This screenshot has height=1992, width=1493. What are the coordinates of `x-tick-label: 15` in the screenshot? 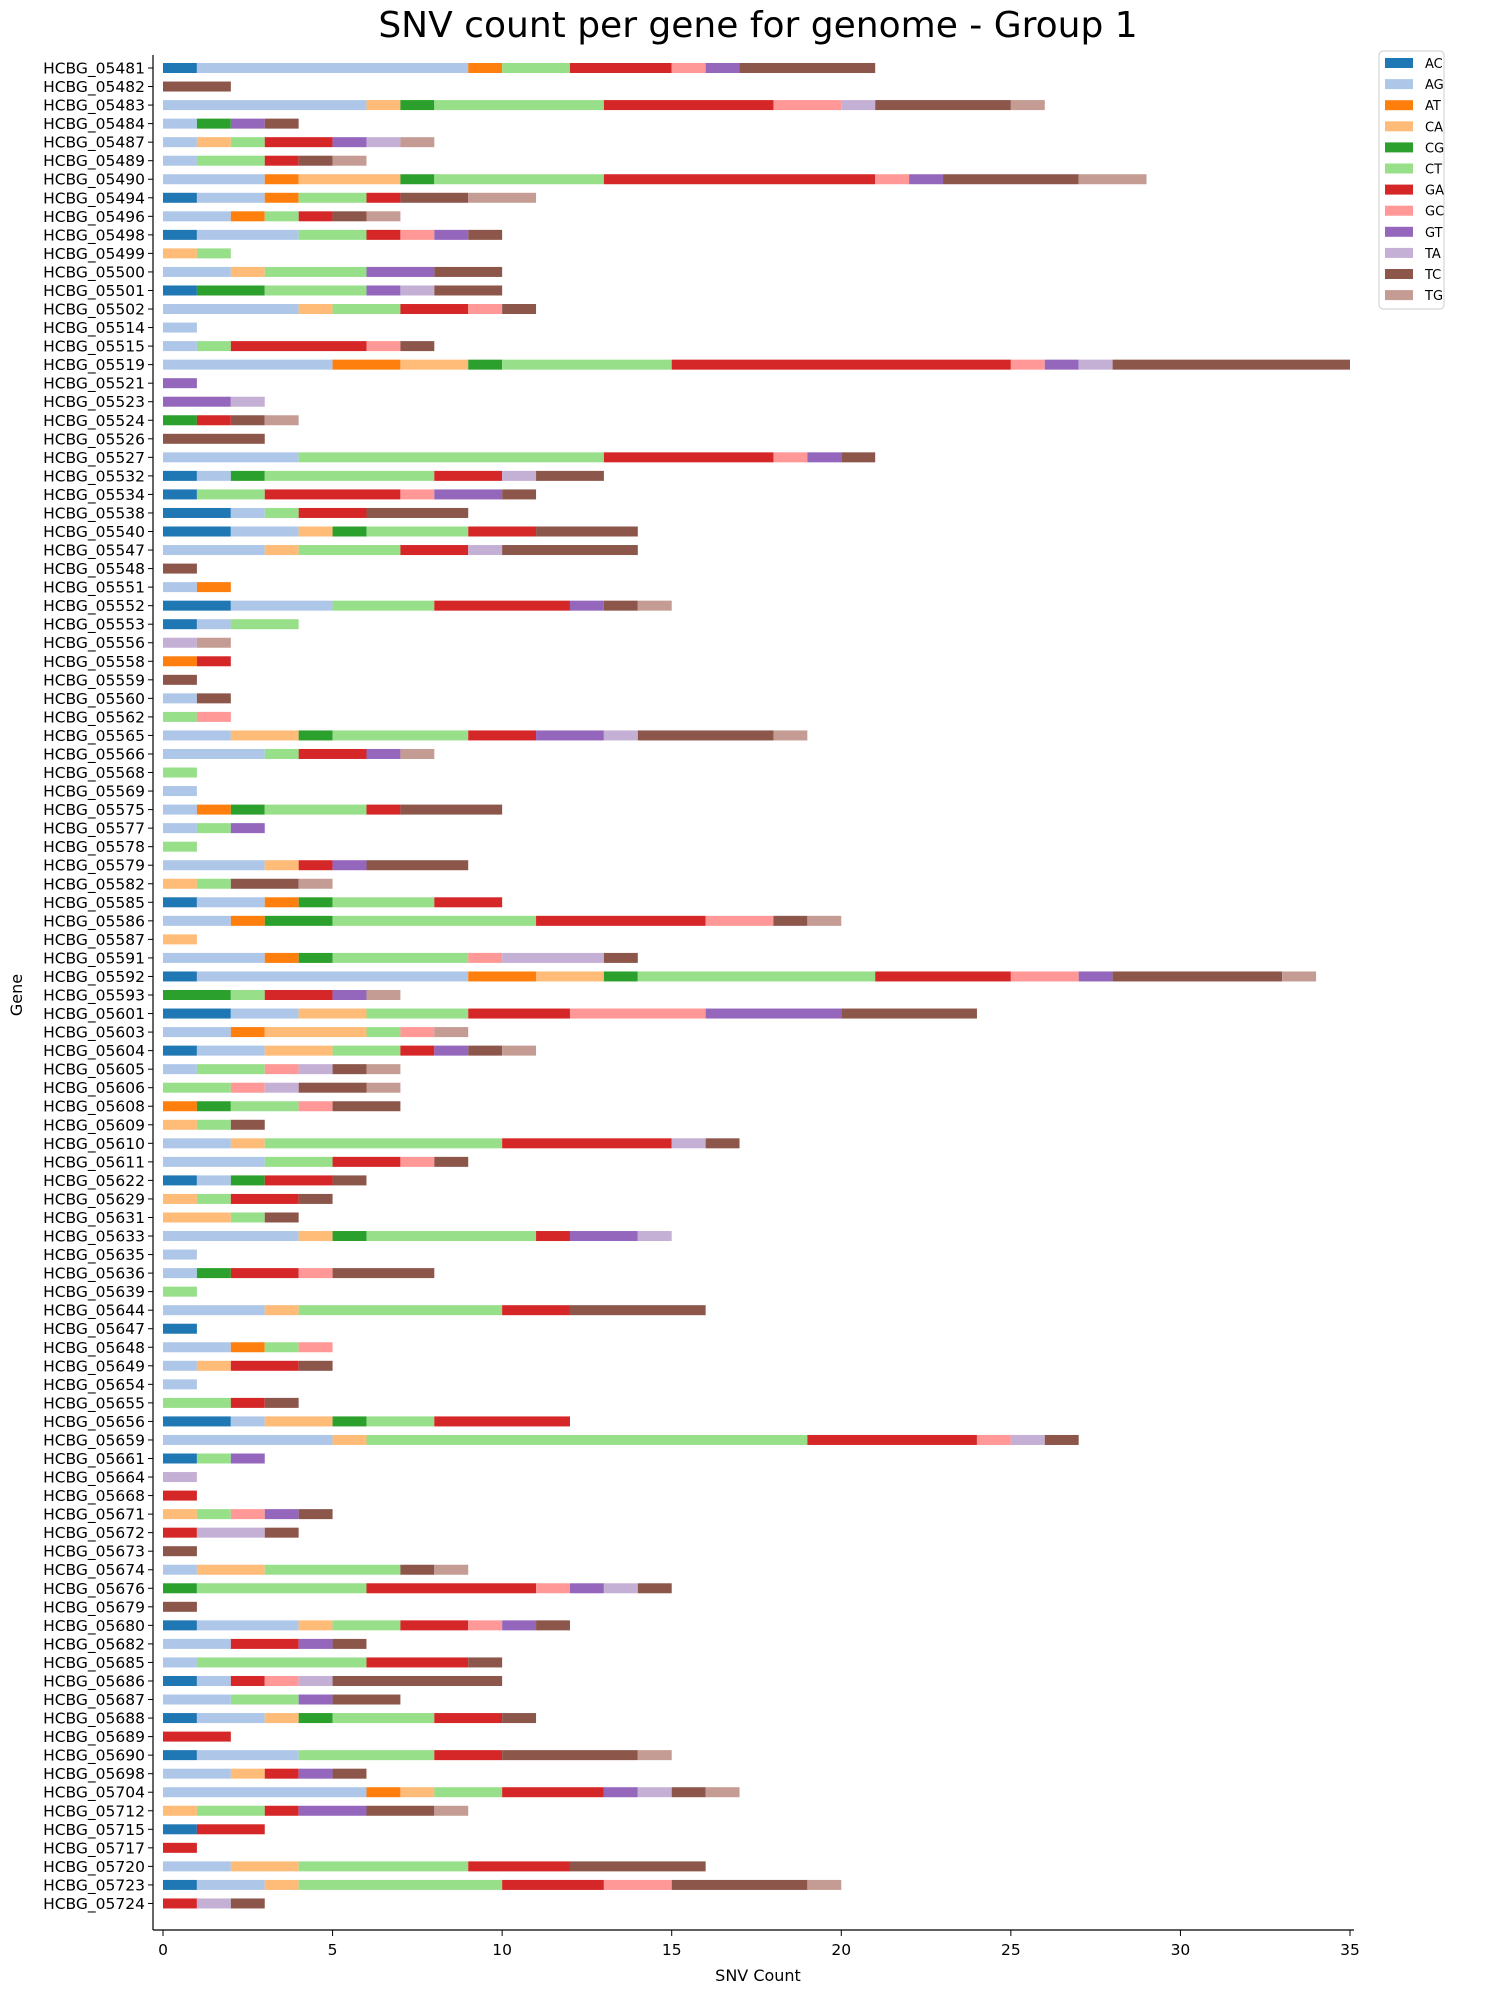 It's located at (672, 1950).